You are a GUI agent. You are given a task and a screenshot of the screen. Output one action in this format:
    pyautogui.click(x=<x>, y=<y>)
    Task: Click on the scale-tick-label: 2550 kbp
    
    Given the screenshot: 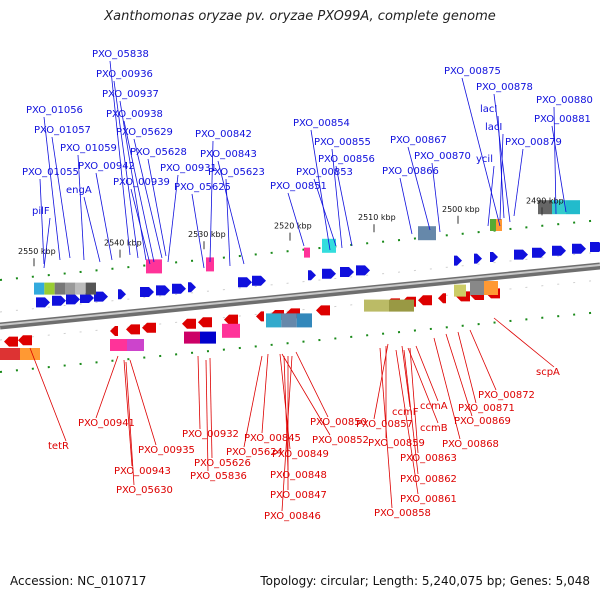 What is the action you would take?
    pyautogui.click(x=37, y=251)
    